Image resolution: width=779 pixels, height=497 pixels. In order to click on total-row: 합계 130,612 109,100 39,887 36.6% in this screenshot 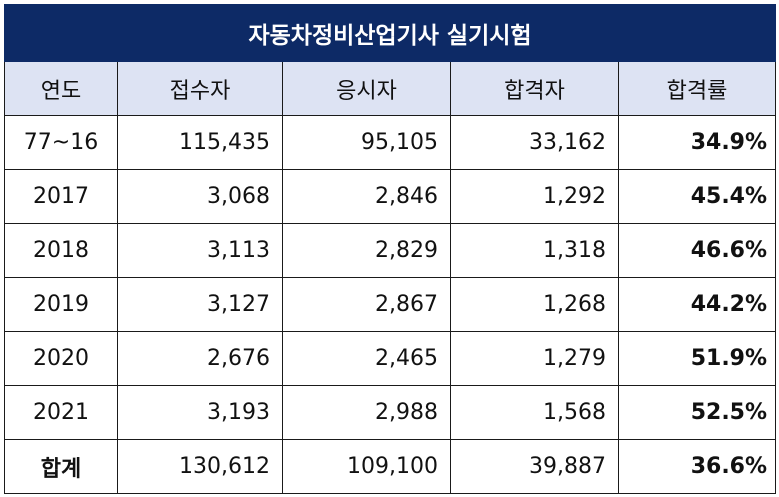, I will do `click(390, 466)`.